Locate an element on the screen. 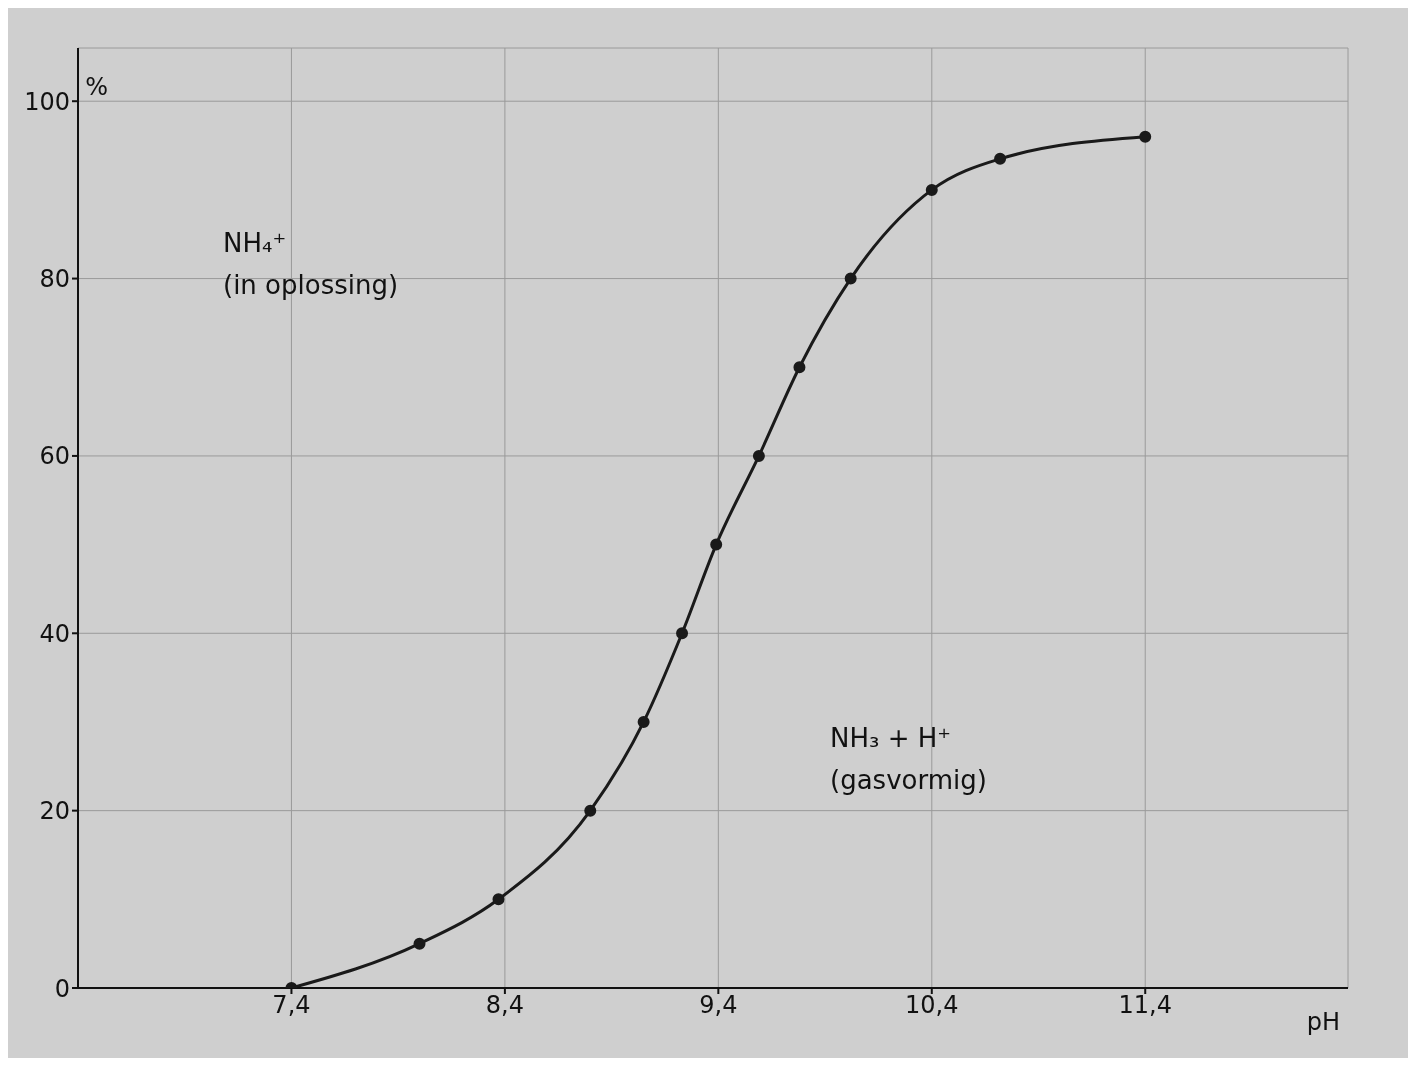  y-axis-title: % is located at coordinates (96, 87).